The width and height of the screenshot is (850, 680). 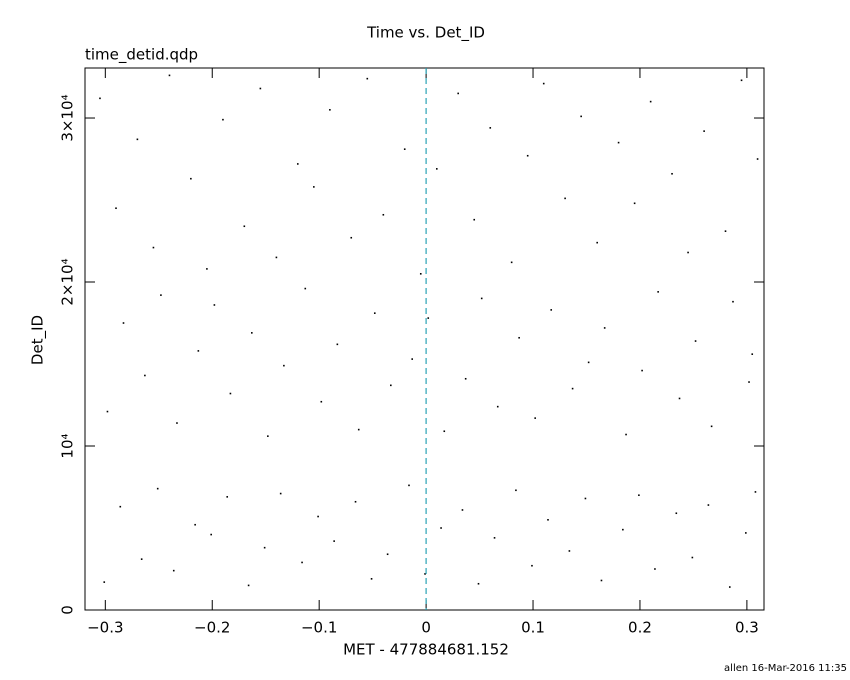 What do you see at coordinates (68, 117) in the screenshot?
I see `y-tick-label: 3×10⁴` at bounding box center [68, 117].